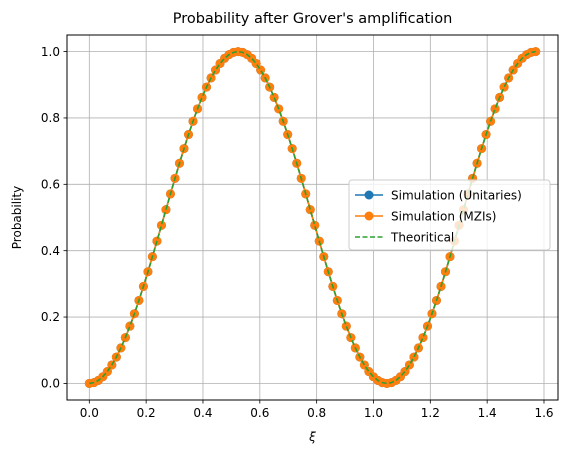 The height and width of the screenshot is (459, 567). I want to click on x-tick-label: 1.4, so click(487, 413).